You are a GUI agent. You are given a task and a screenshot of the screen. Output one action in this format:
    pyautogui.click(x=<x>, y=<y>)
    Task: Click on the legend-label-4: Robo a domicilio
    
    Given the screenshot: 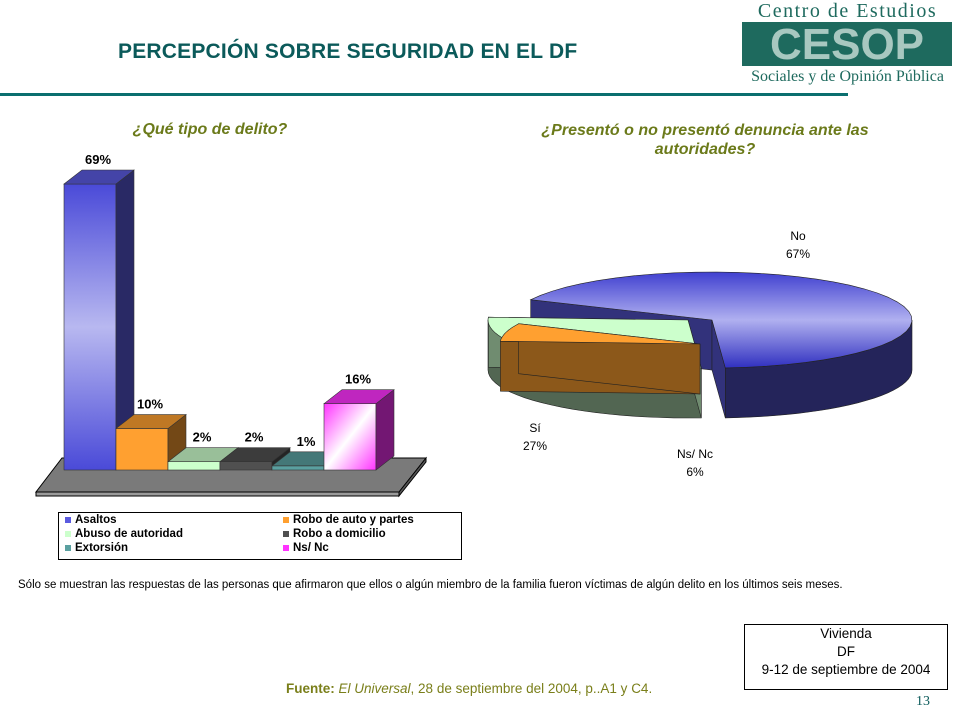 What is the action you would take?
    pyautogui.click(x=339, y=534)
    